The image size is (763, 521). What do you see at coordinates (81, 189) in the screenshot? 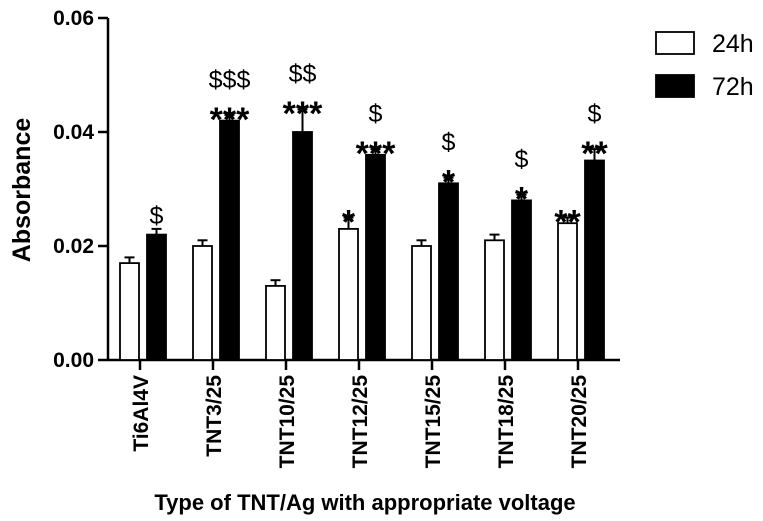
I see `y-axis: 0.00 0.02 0.04 0.06` at bounding box center [81, 189].